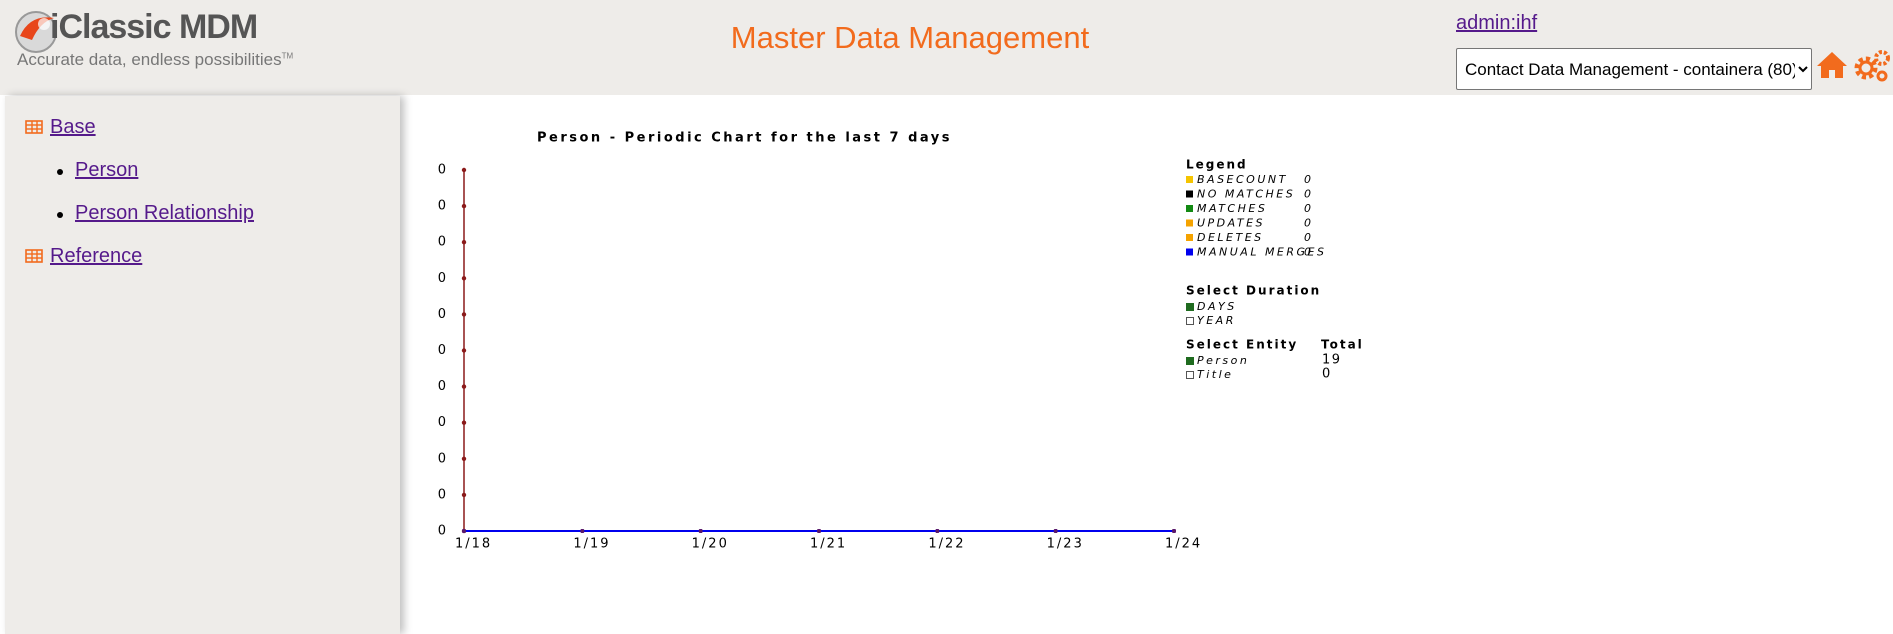 Image resolution: width=1893 pixels, height=634 pixels. I want to click on settings-icon, so click(1872, 65).